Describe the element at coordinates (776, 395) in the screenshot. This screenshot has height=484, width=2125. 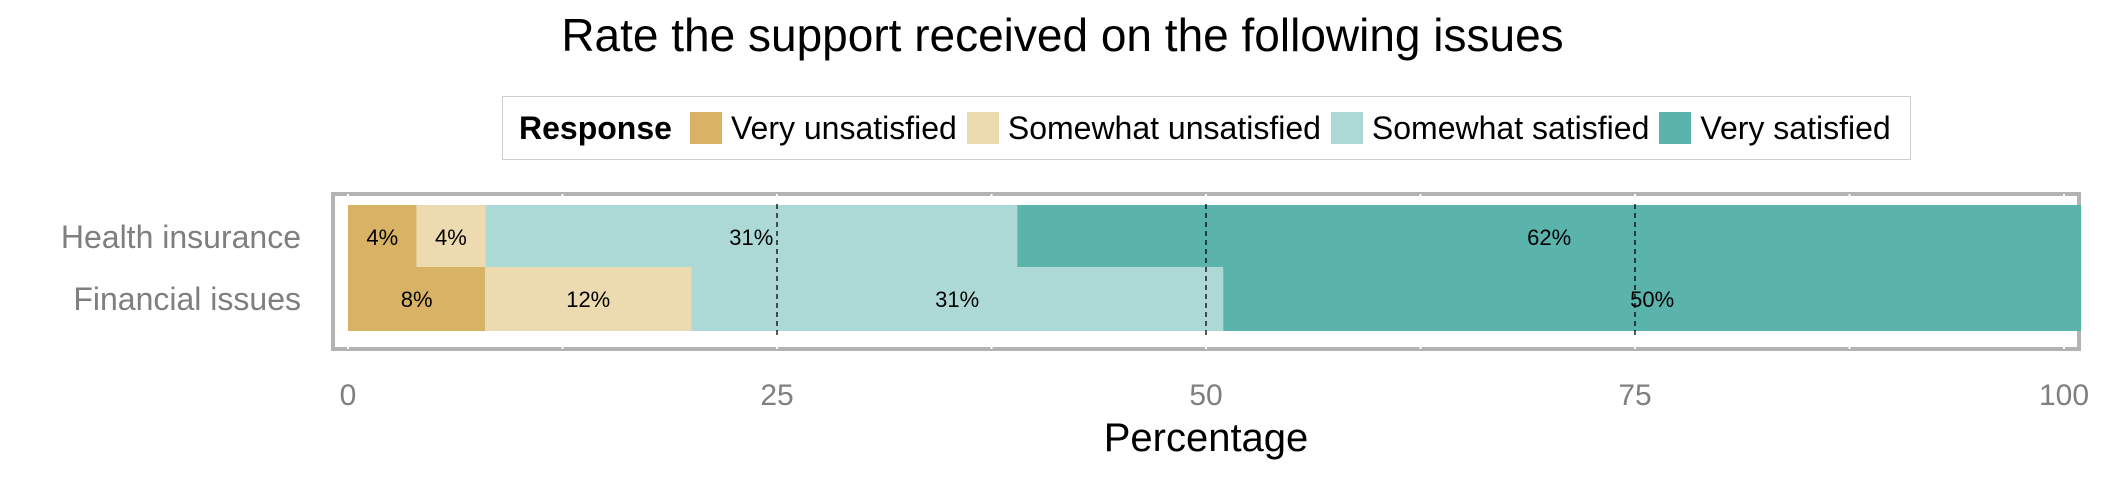
I see `x-tick-label-25: 25` at that location.